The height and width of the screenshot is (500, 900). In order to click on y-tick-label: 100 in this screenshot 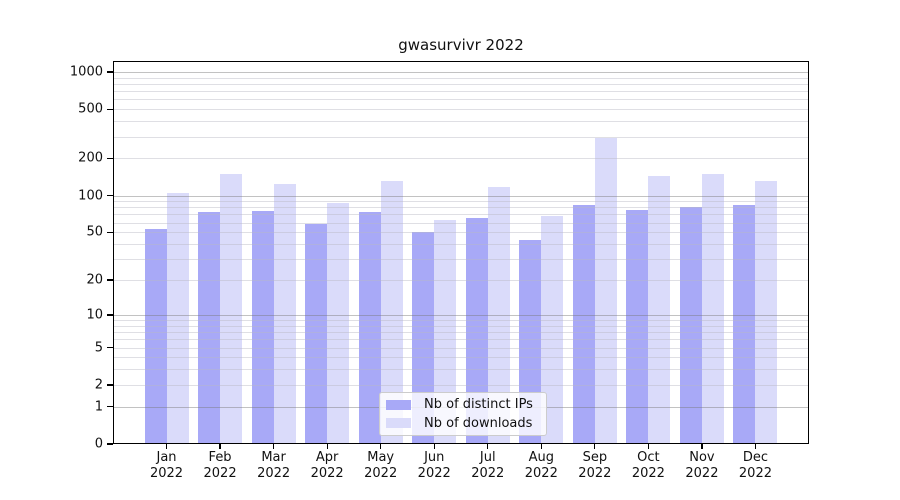, I will do `click(90, 195)`.